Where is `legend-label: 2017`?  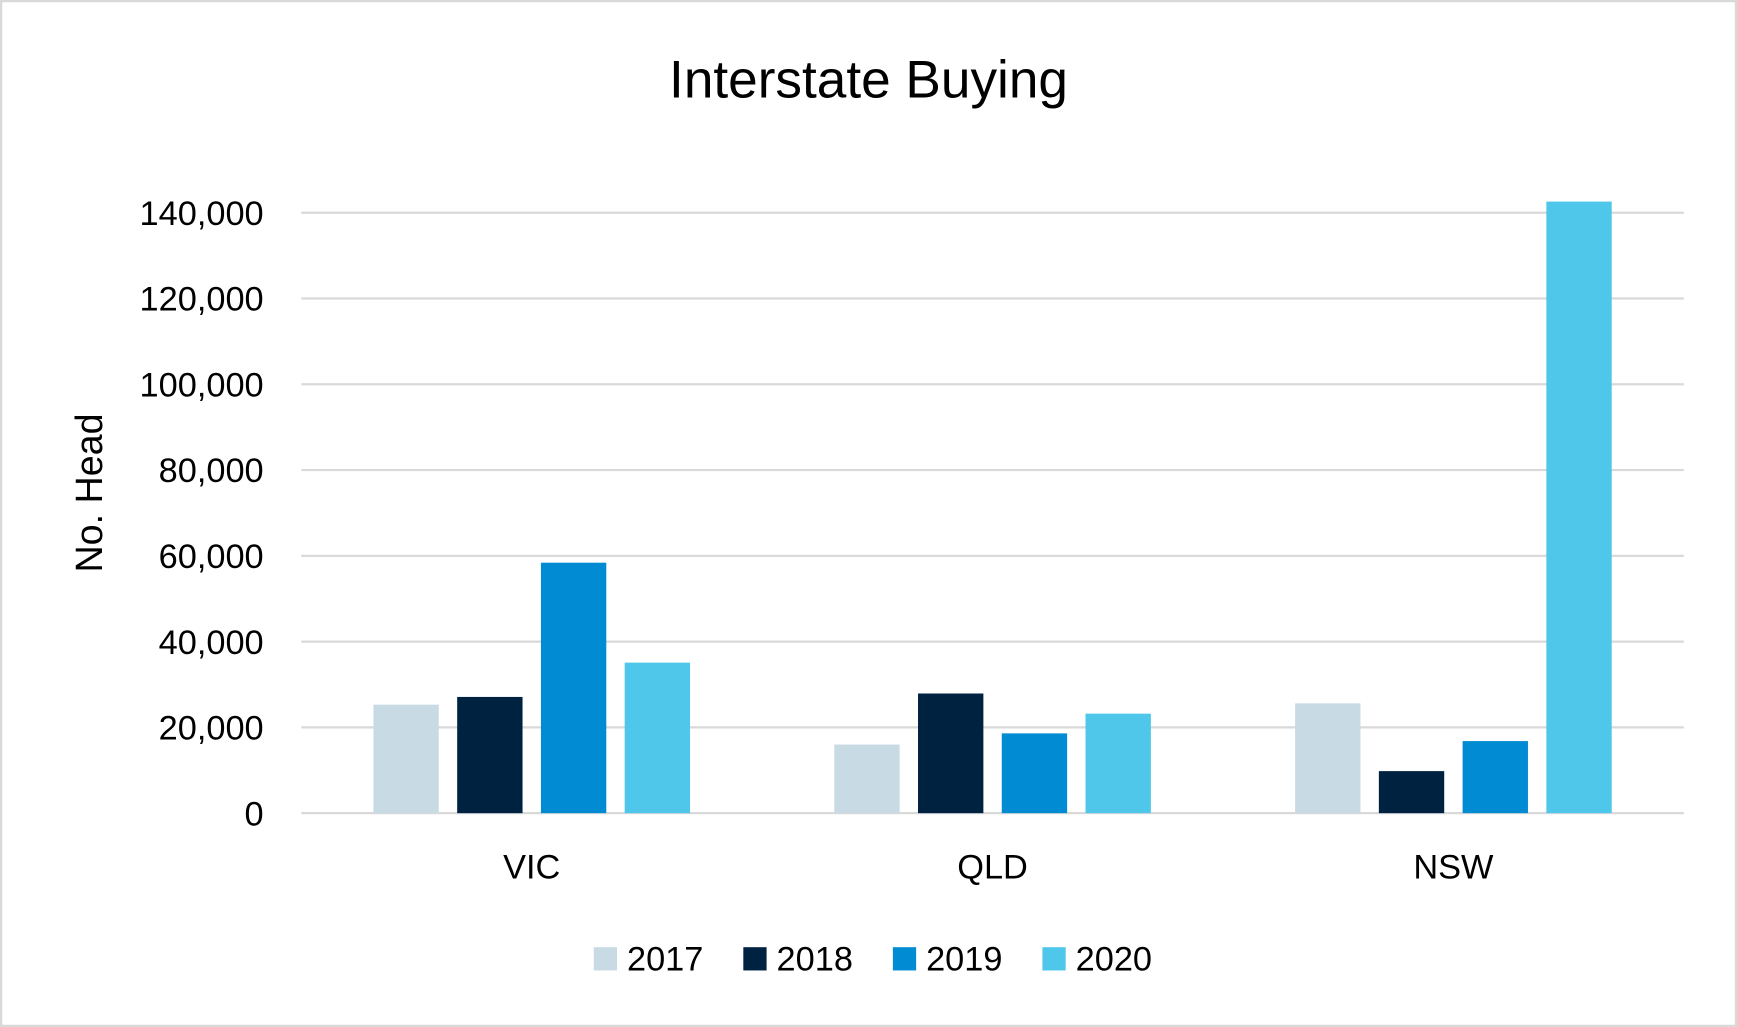
legend-label: 2017 is located at coordinates (665, 959).